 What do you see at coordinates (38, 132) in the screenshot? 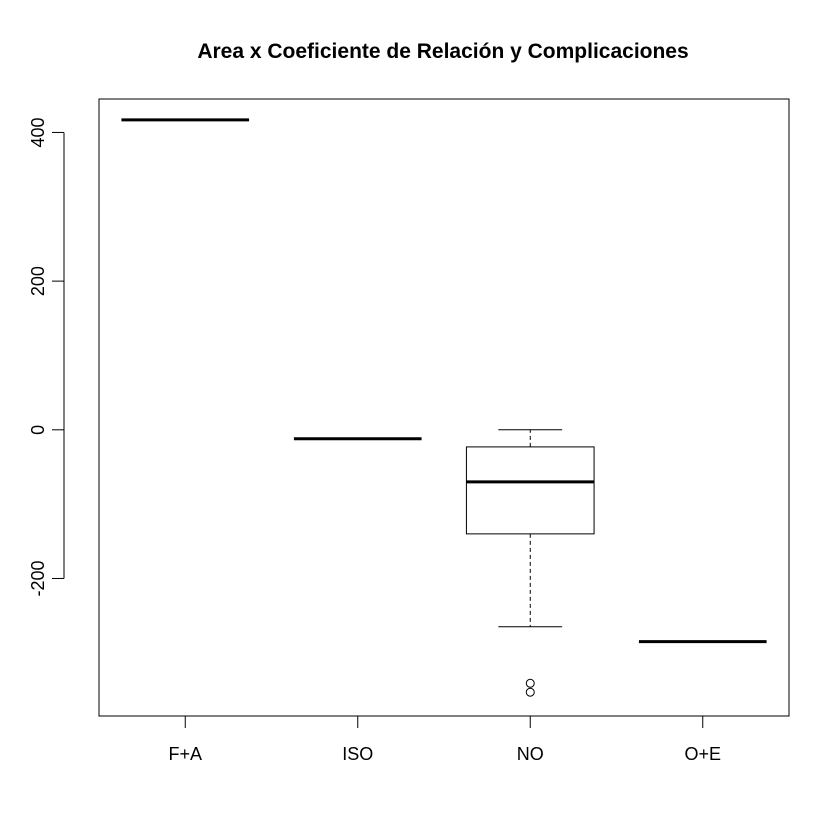
I see `y-tick-label: 400` at bounding box center [38, 132].